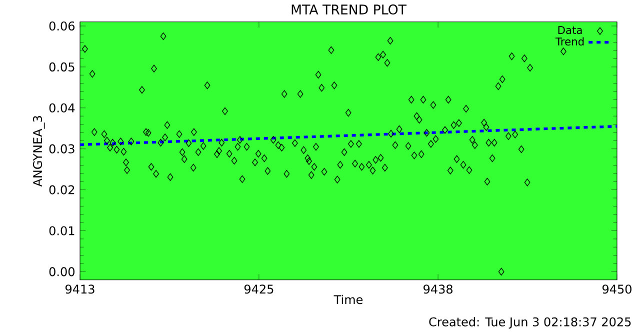 The height and width of the screenshot is (332, 640). I want to click on legend-label: Trend, so click(569, 41).